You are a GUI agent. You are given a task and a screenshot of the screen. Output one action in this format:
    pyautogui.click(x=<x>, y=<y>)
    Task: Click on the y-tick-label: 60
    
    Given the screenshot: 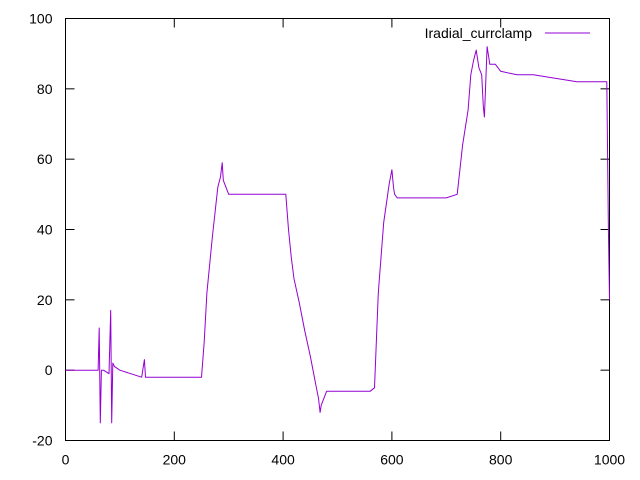 What is the action you would take?
    pyautogui.click(x=45, y=159)
    